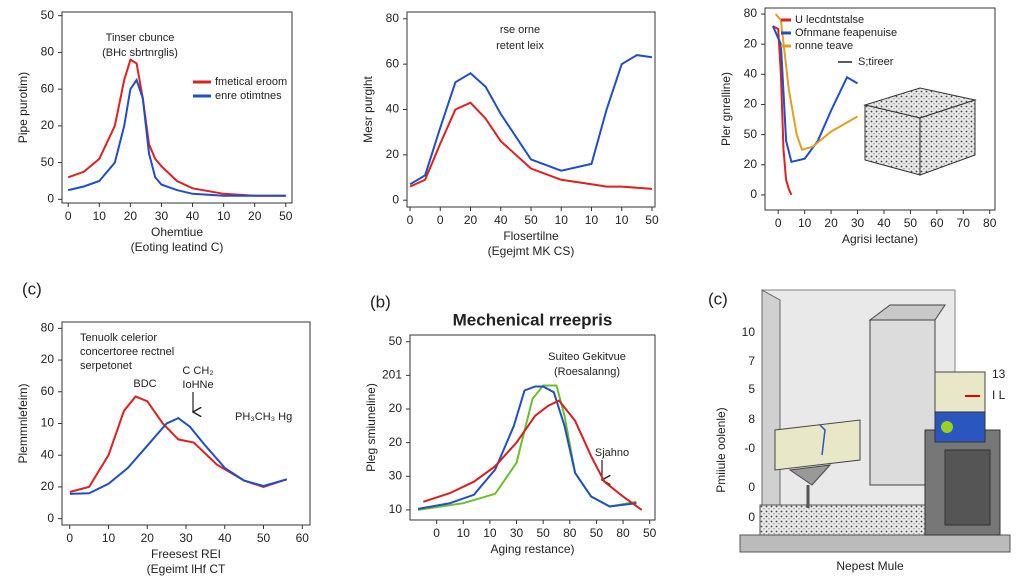 This screenshot has width=1024, height=576. Describe the element at coordinates (263, 417) in the screenshot. I see `annotation: PH₃CH₃ Hg` at that location.